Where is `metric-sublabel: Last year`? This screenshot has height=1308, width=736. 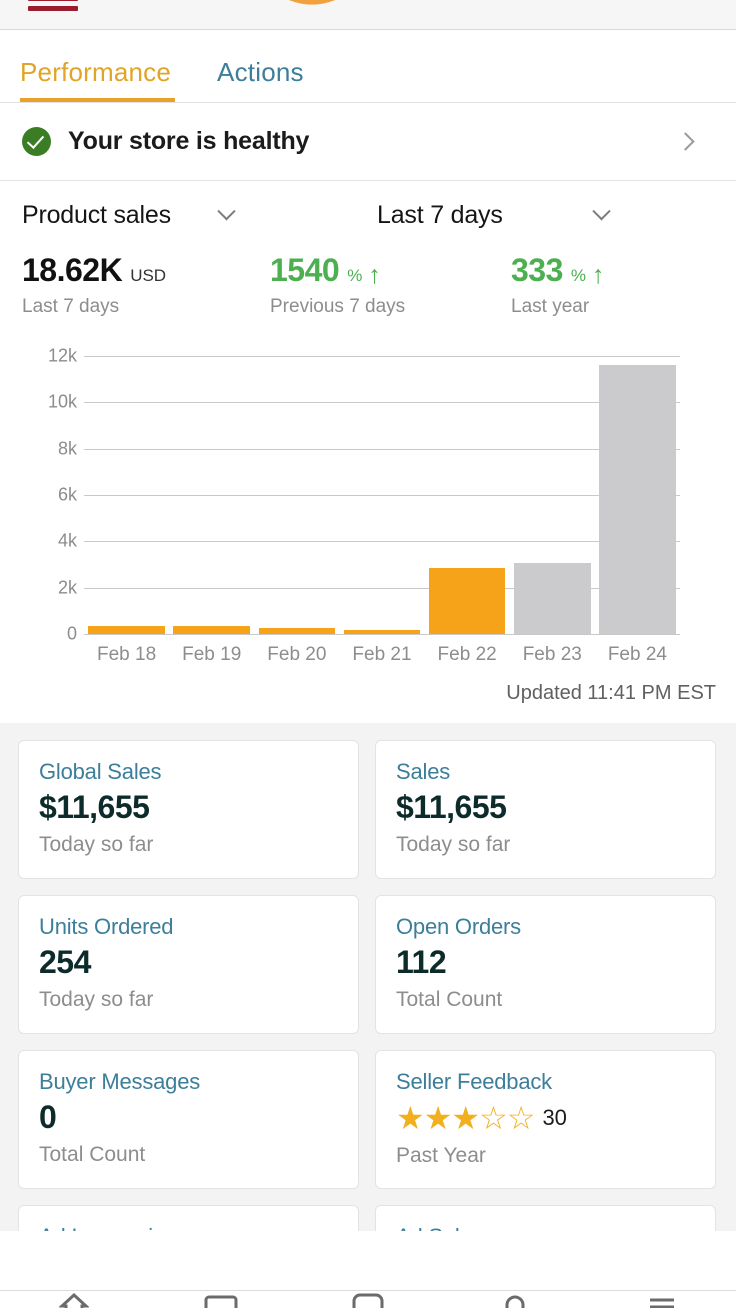 metric-sublabel: Last year is located at coordinates (550, 306).